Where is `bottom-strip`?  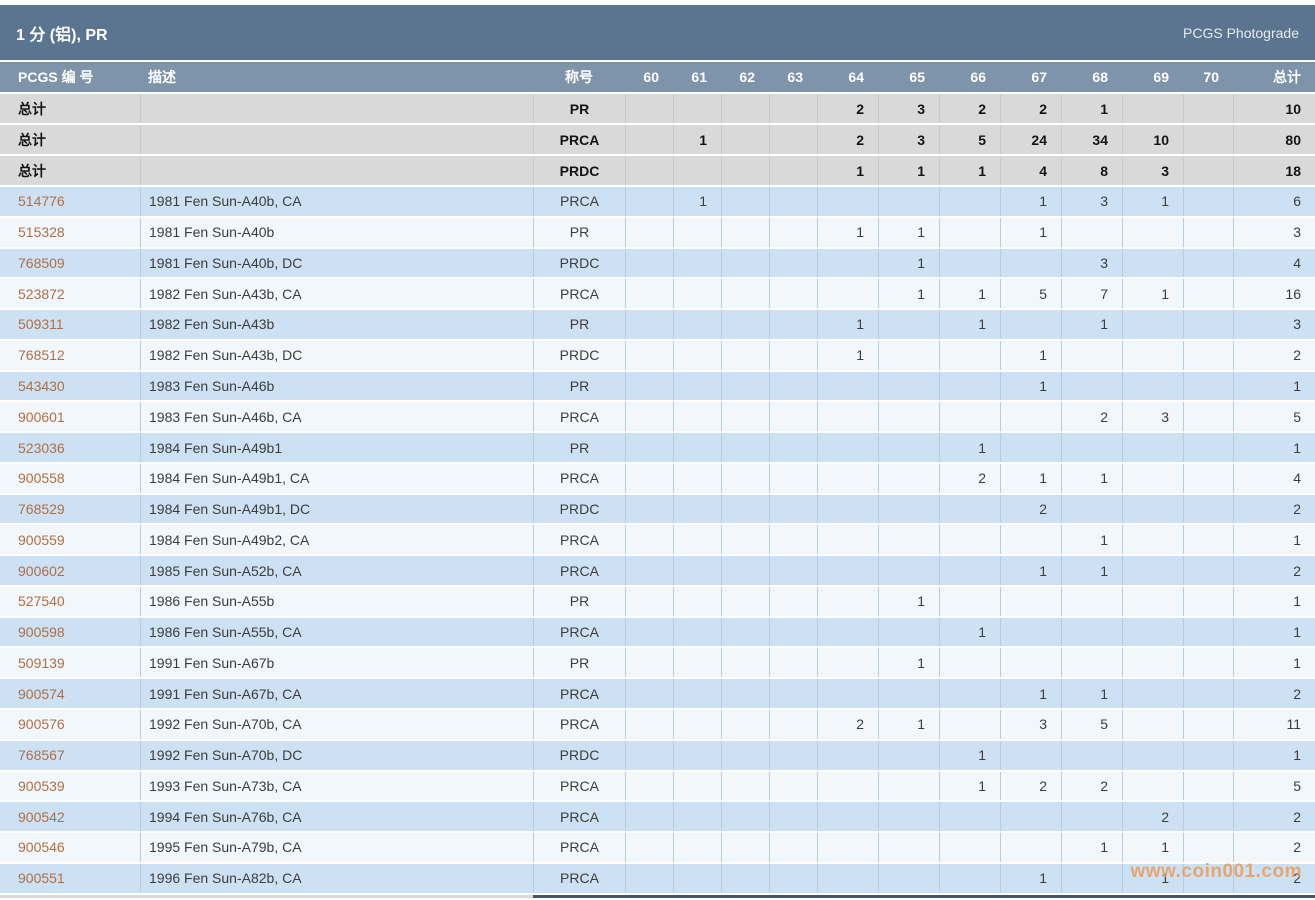 bottom-strip is located at coordinates (657, 896).